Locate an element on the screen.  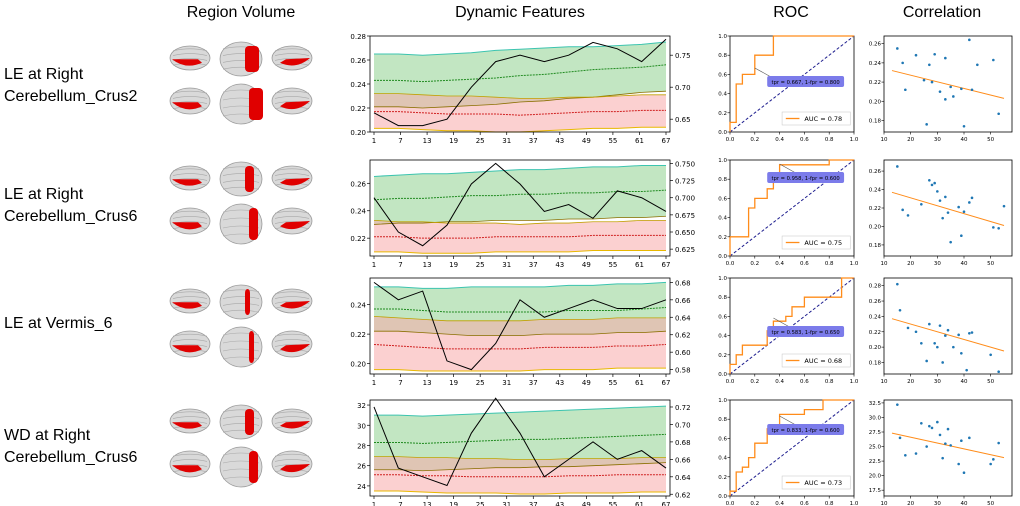
roc-y-tick-label: 0.6 is located at coordinates (722, 199).